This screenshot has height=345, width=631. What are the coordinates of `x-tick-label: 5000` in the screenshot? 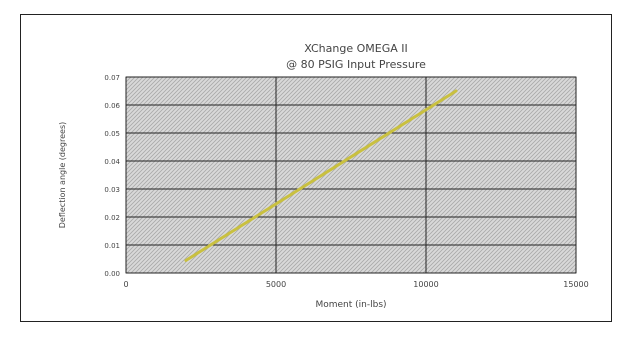 It's located at (276, 284).